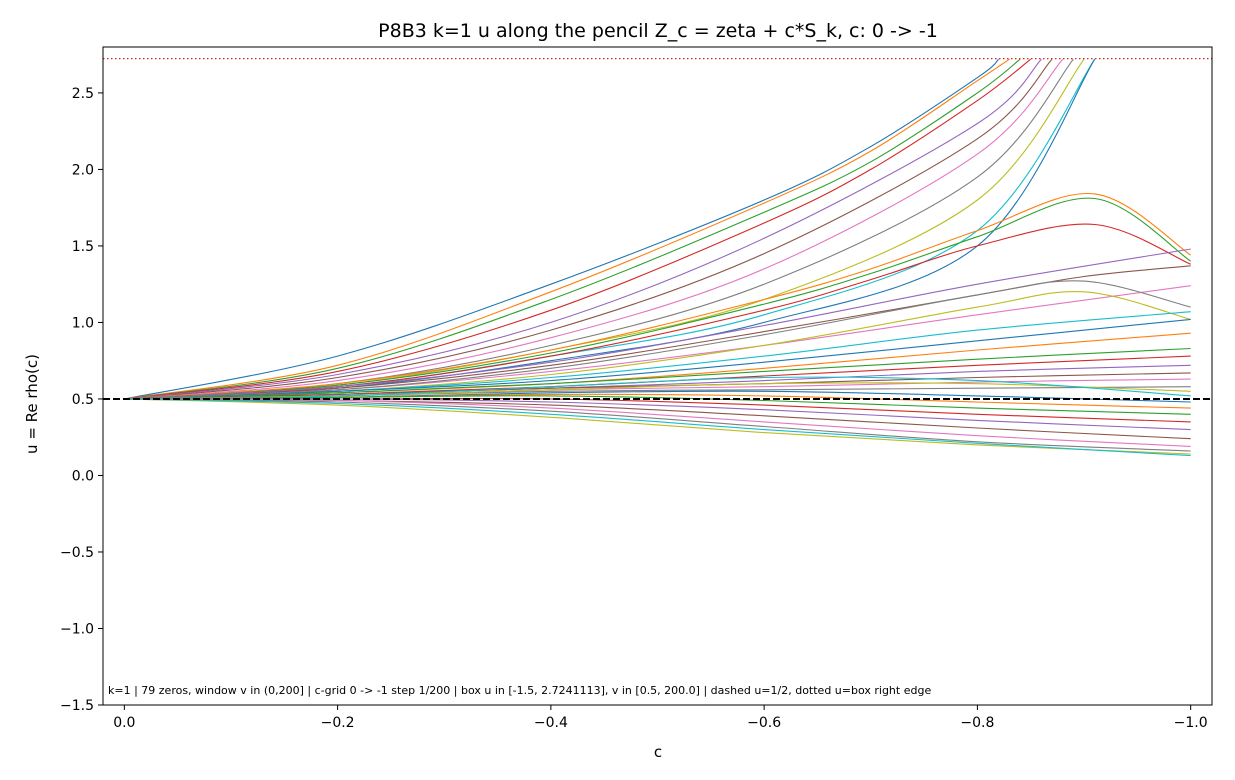 The height and width of the screenshot is (780, 1235). What do you see at coordinates (77, 553) in the screenshot?
I see `y-tick-label: −0.5` at bounding box center [77, 553].